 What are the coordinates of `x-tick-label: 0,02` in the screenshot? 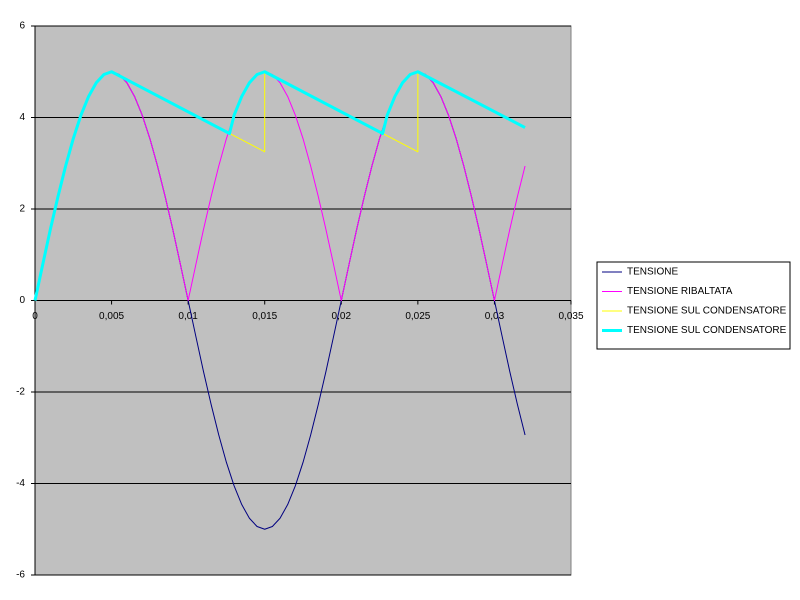 It's located at (342, 316).